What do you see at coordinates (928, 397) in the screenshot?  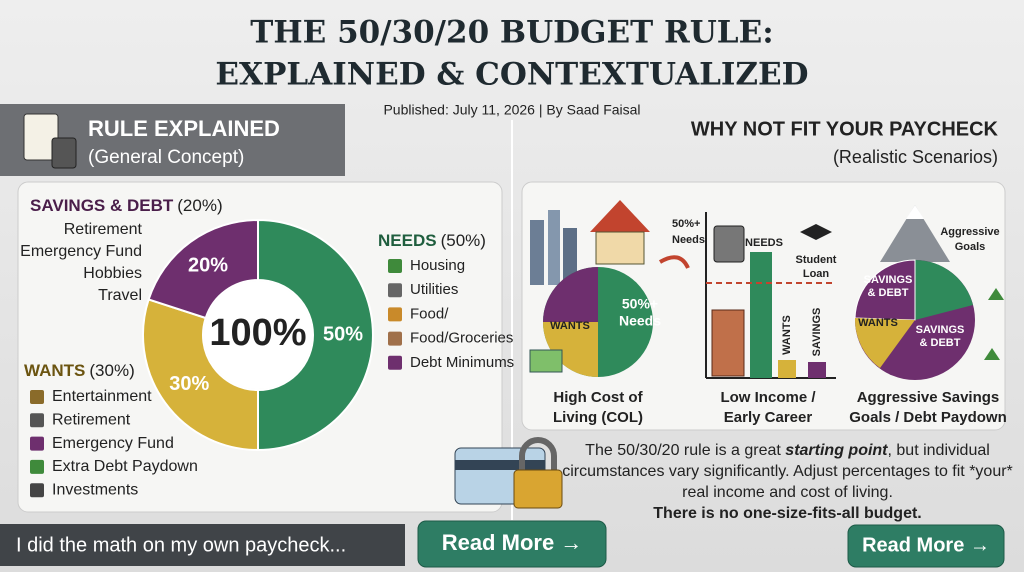 I see `caption: Aggressive Savings` at bounding box center [928, 397].